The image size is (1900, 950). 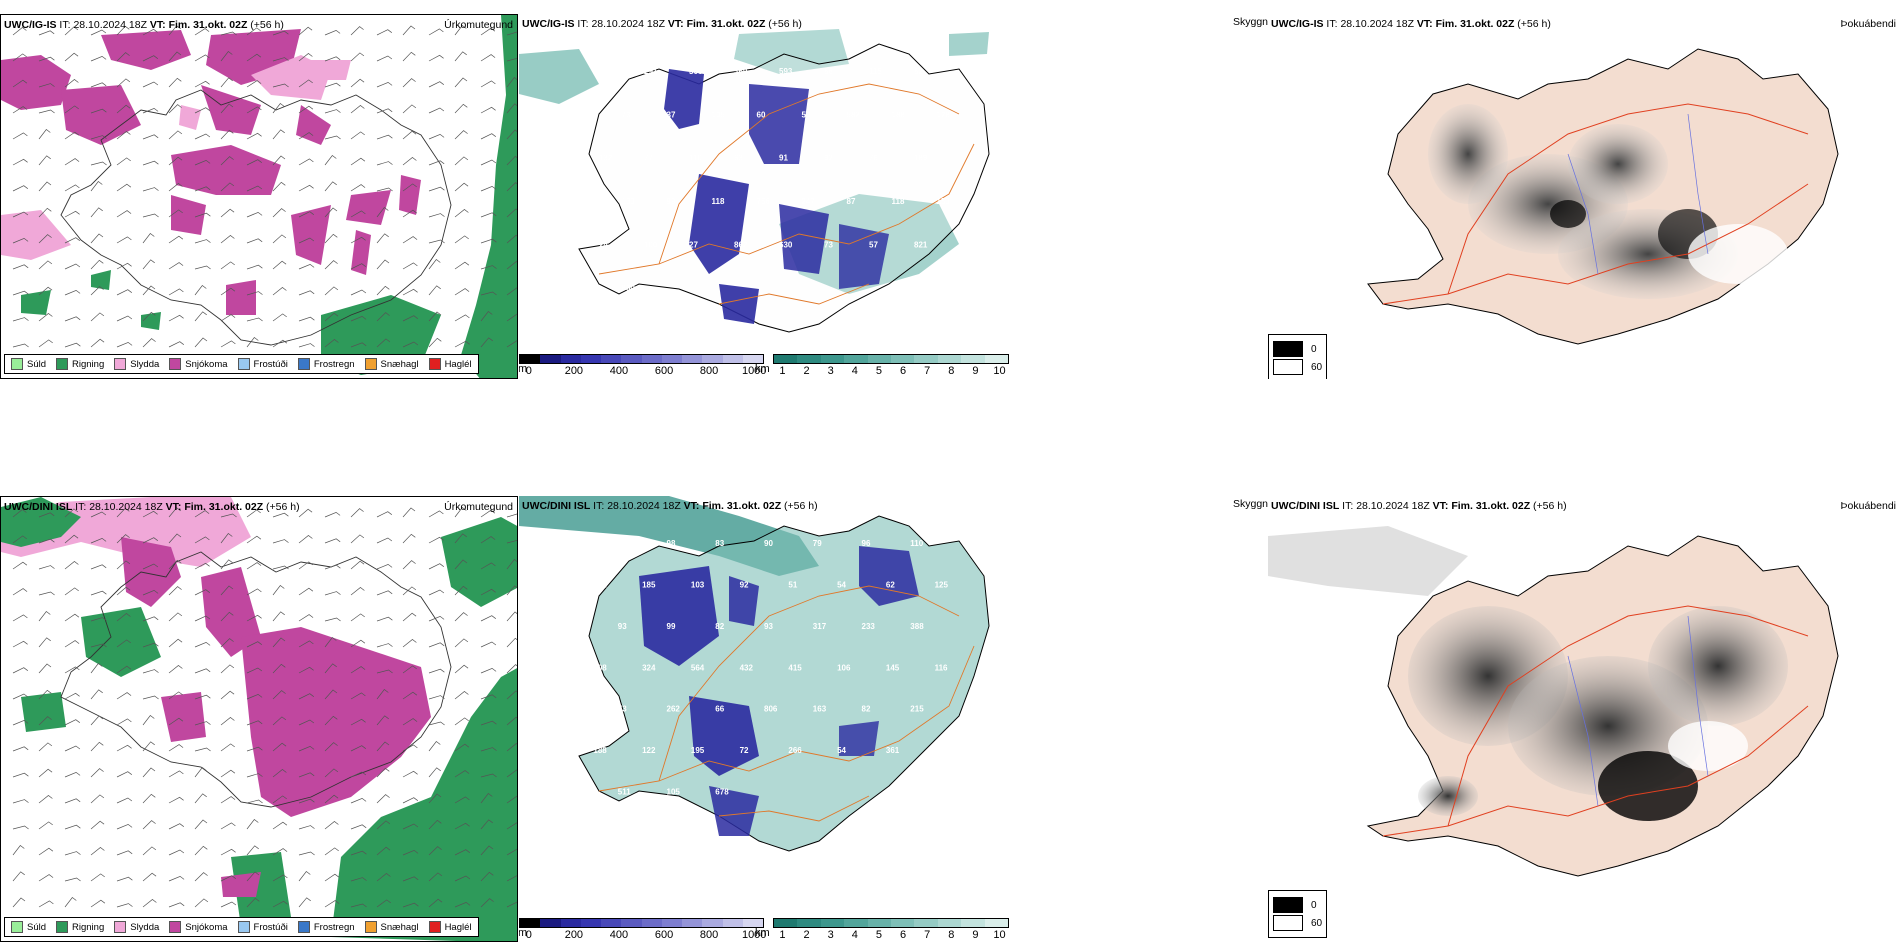 What do you see at coordinates (600, 584) in the screenshot?
I see `ceiling-value-label: 102` at bounding box center [600, 584].